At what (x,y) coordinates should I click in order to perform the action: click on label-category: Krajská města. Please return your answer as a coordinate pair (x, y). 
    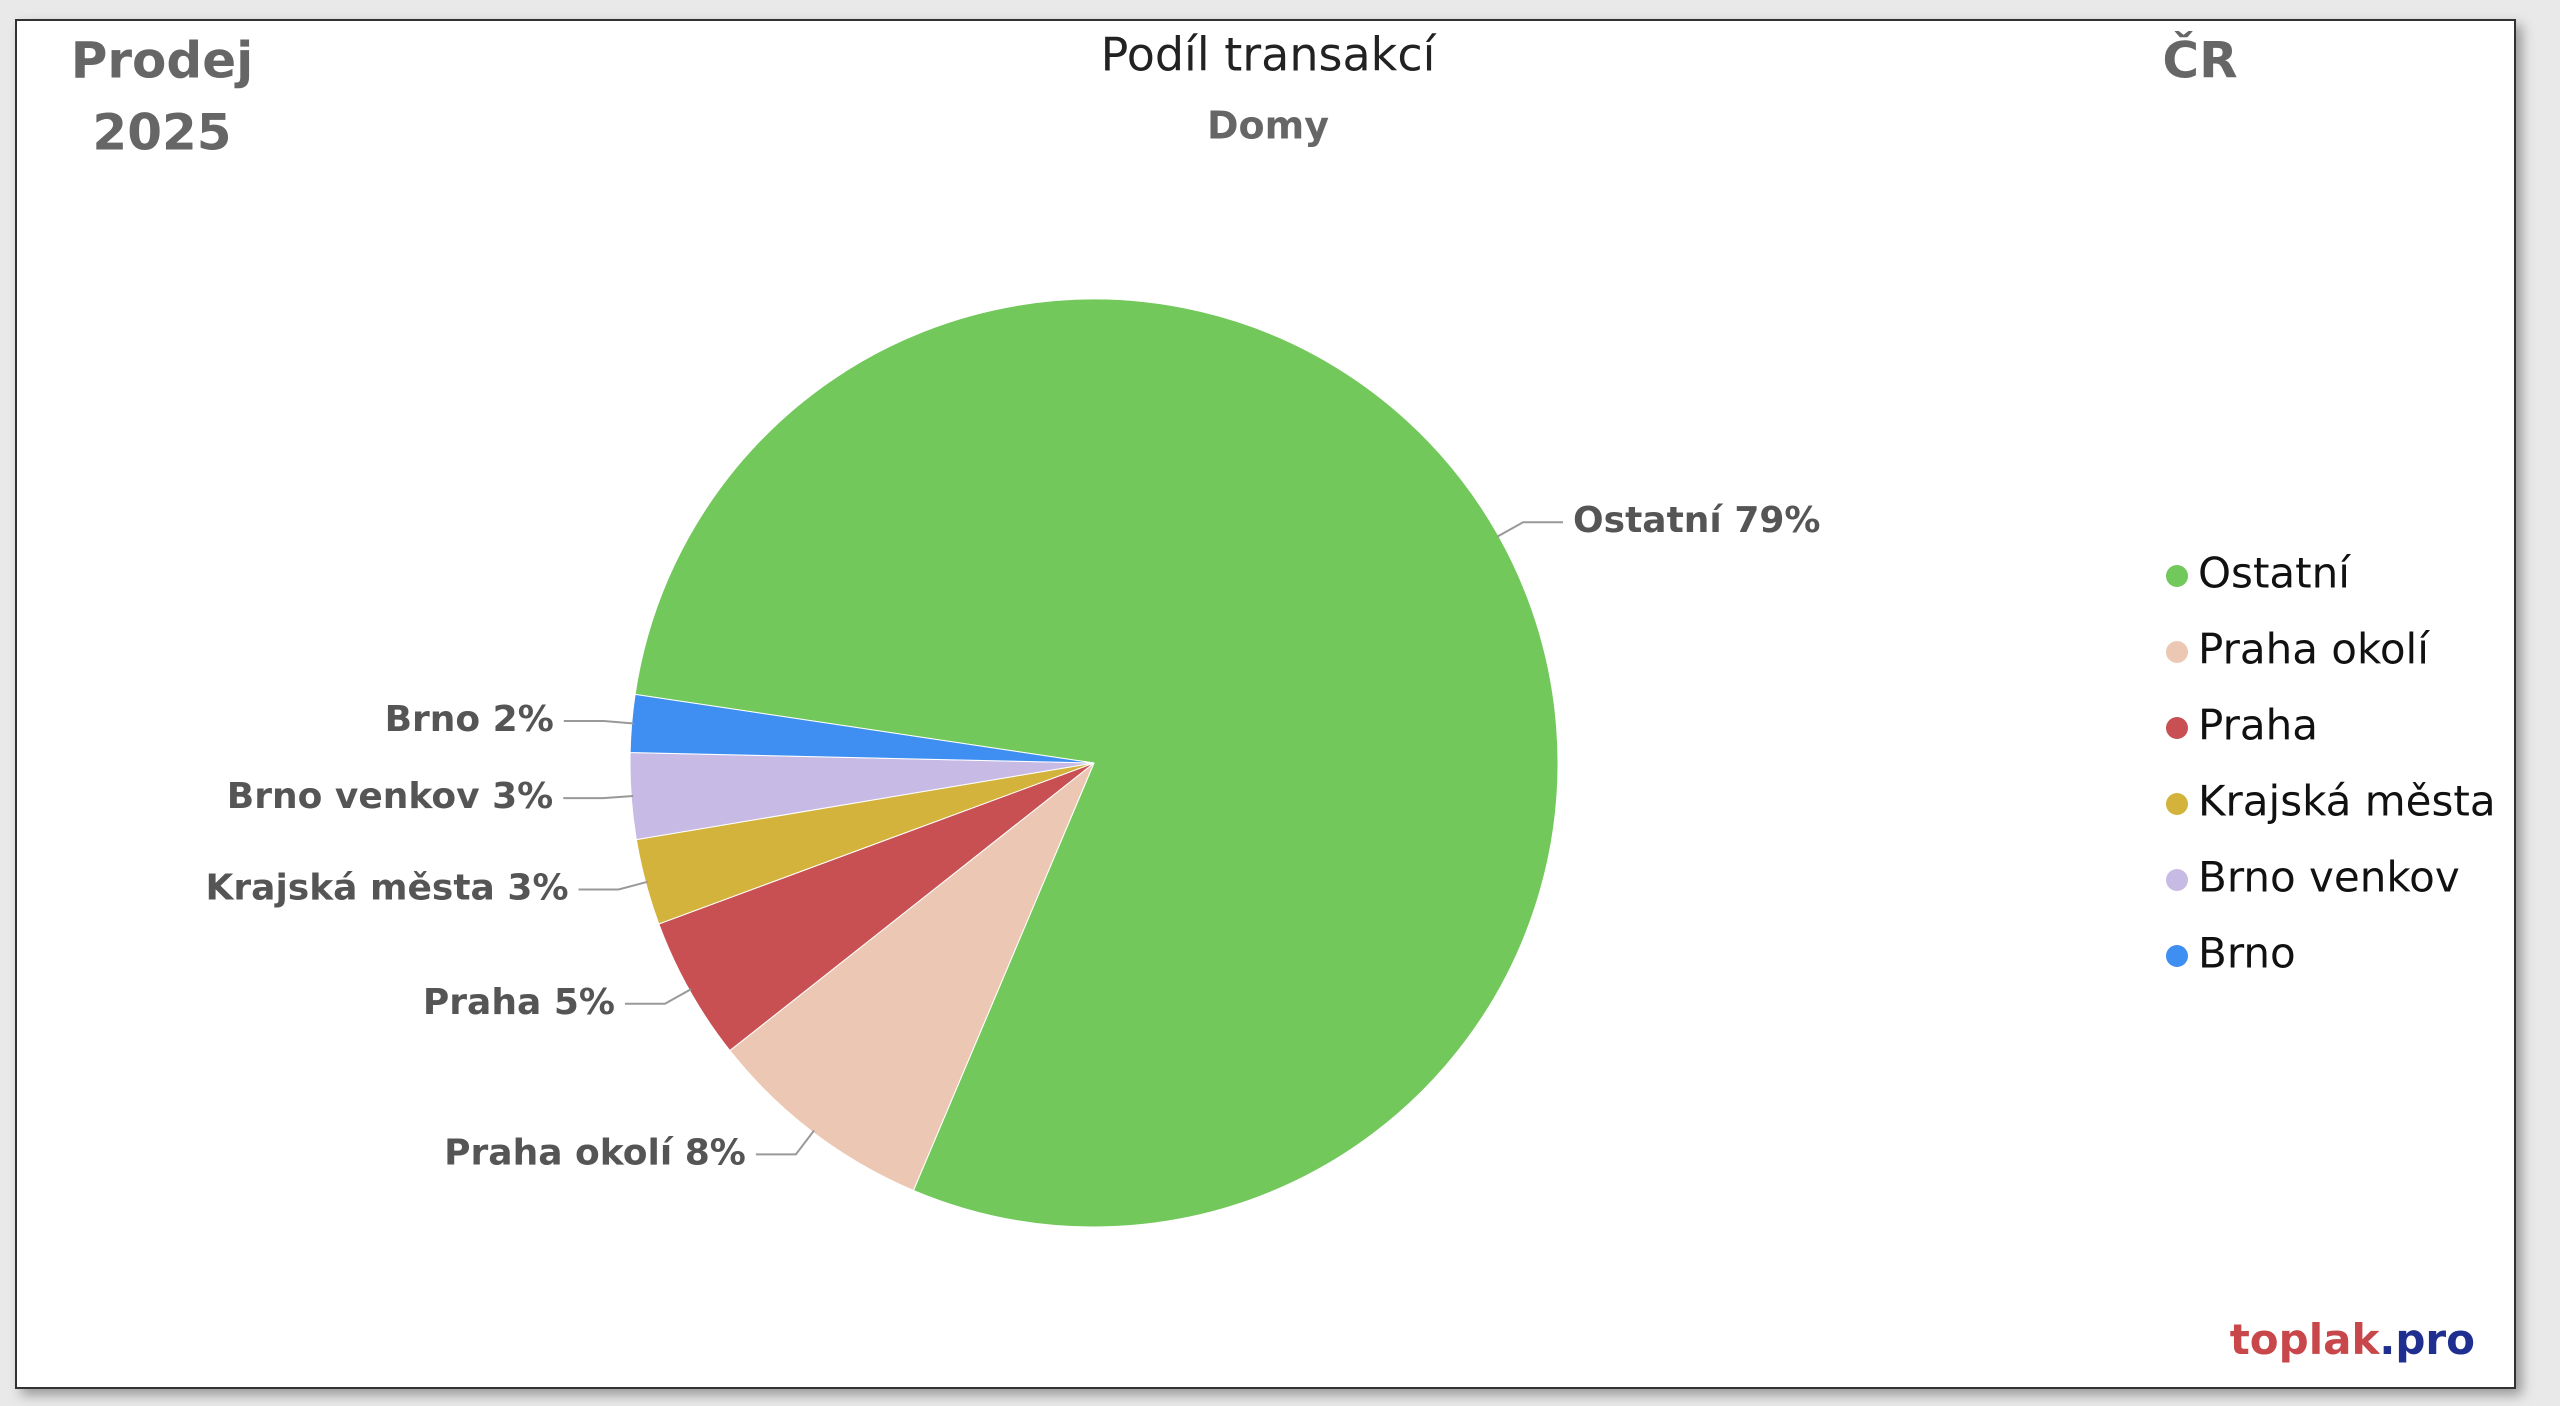
    Looking at the image, I should click on (350, 888).